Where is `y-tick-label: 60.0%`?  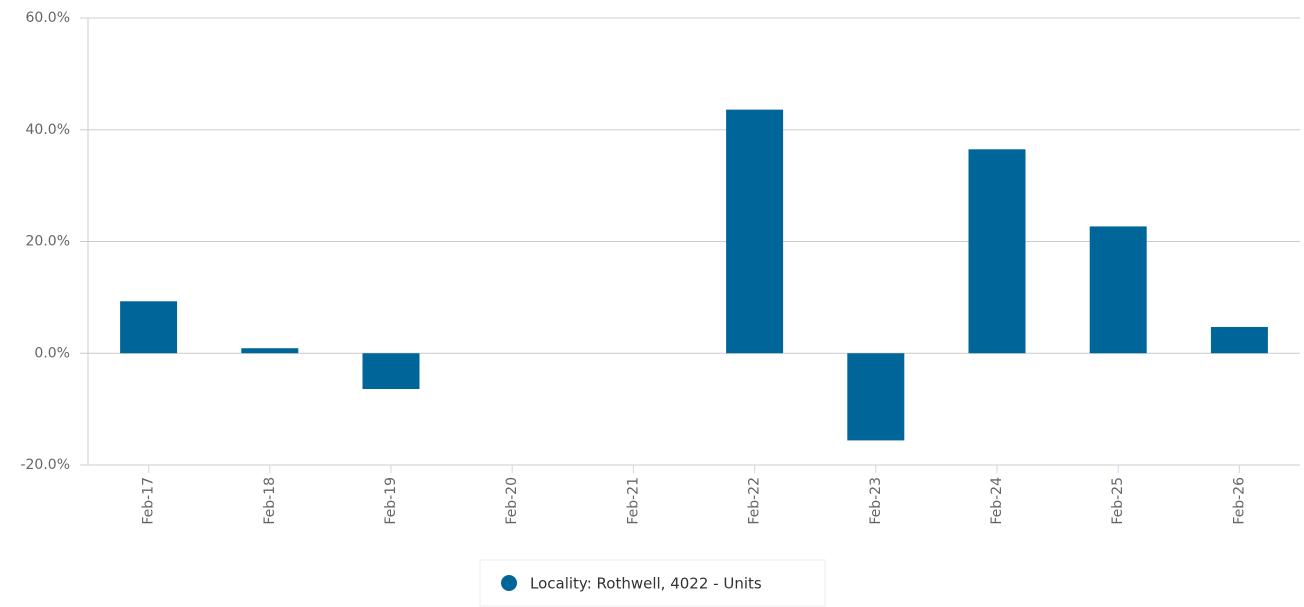
y-tick-label: 60.0% is located at coordinates (48, 18).